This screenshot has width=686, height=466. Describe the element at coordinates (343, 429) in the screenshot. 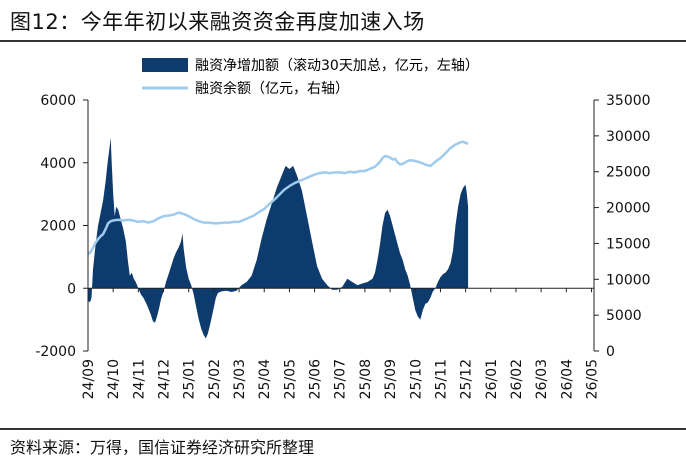

I see `source-divider` at that location.